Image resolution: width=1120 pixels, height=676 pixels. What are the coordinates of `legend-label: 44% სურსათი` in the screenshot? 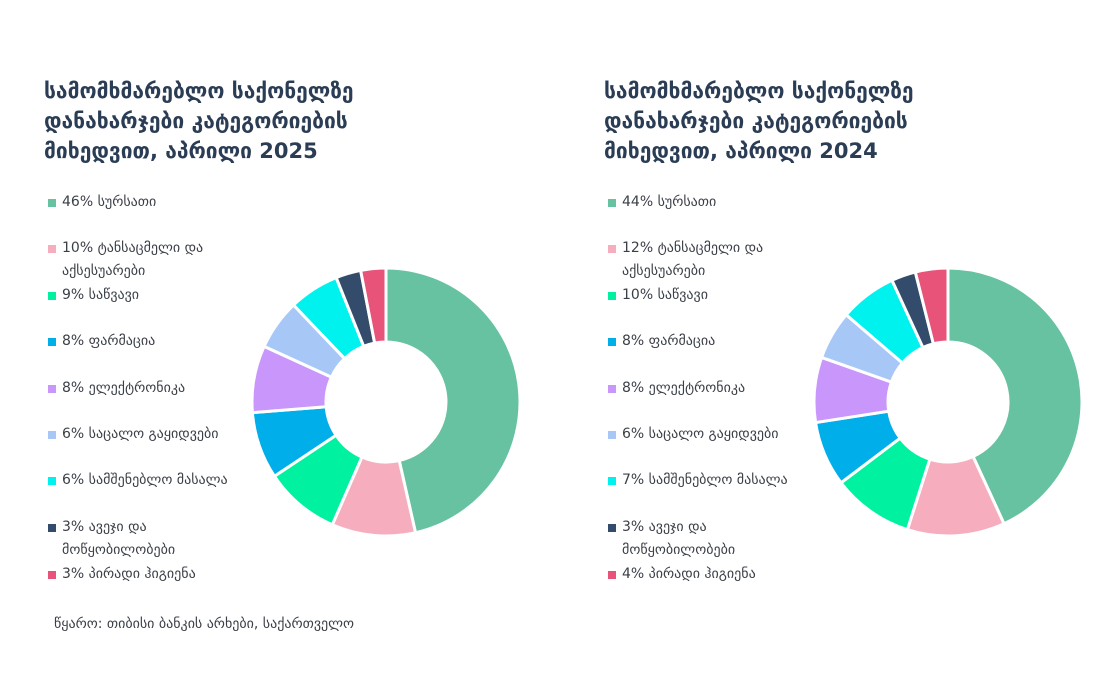 It's located at (669, 202).